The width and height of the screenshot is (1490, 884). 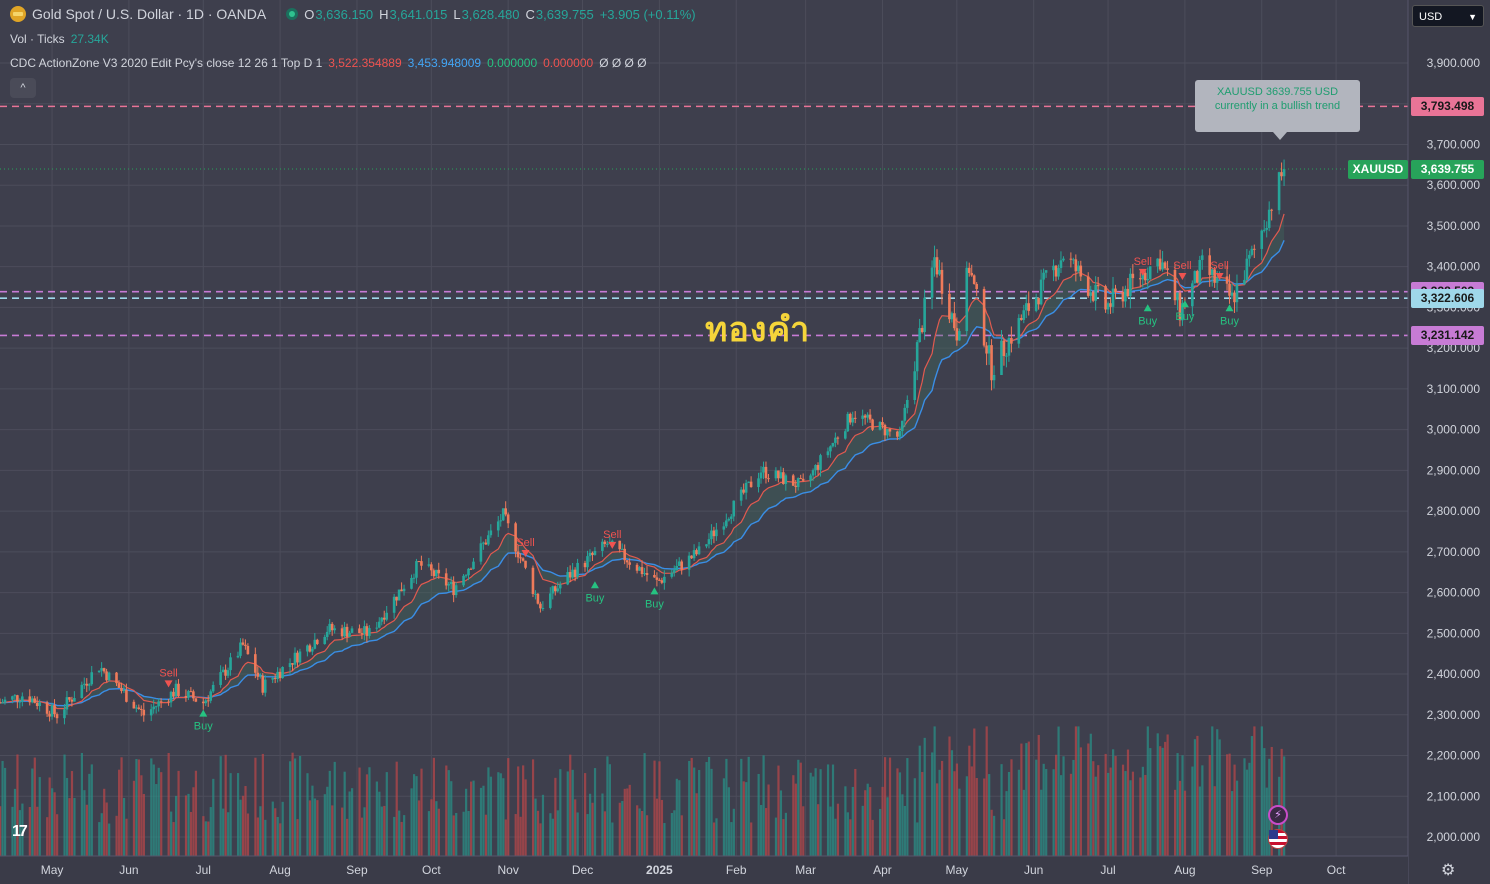 What do you see at coordinates (623, 63) in the screenshot?
I see `indicator-extra: Ø Ø Ø Ø` at bounding box center [623, 63].